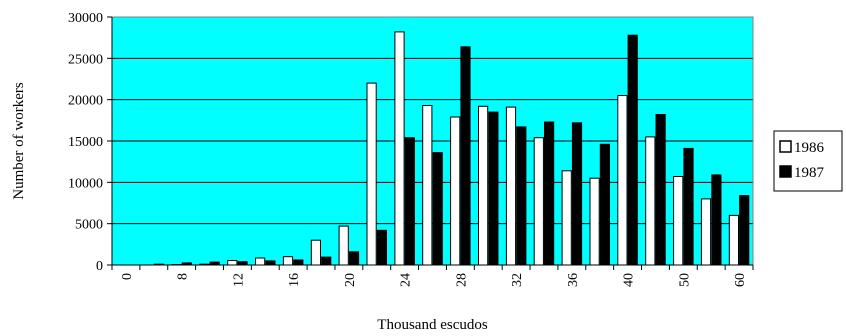 The width and height of the screenshot is (846, 336). Describe the element at coordinates (85, 101) in the screenshot. I see `y-tick-label: 20000` at that location.